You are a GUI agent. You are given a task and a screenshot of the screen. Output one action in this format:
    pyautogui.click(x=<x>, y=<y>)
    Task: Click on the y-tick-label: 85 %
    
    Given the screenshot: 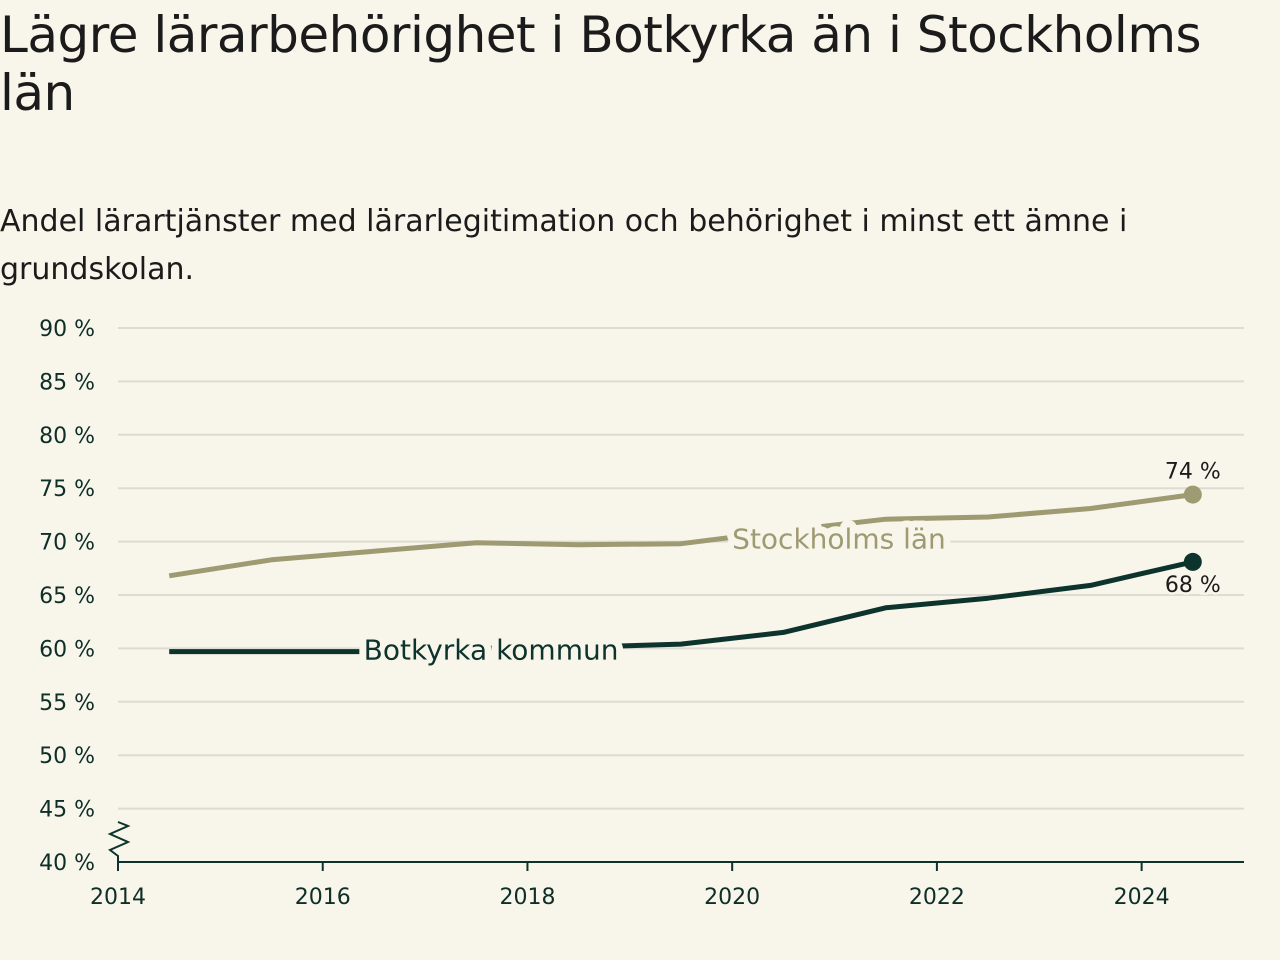 What is the action you would take?
    pyautogui.click(x=67, y=382)
    